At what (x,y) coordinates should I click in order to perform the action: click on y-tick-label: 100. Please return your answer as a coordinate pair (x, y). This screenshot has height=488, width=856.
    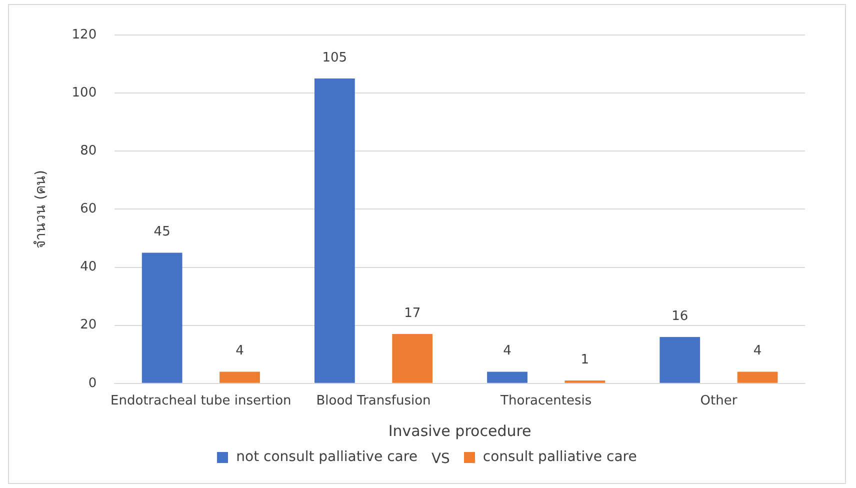
    Looking at the image, I should click on (84, 92).